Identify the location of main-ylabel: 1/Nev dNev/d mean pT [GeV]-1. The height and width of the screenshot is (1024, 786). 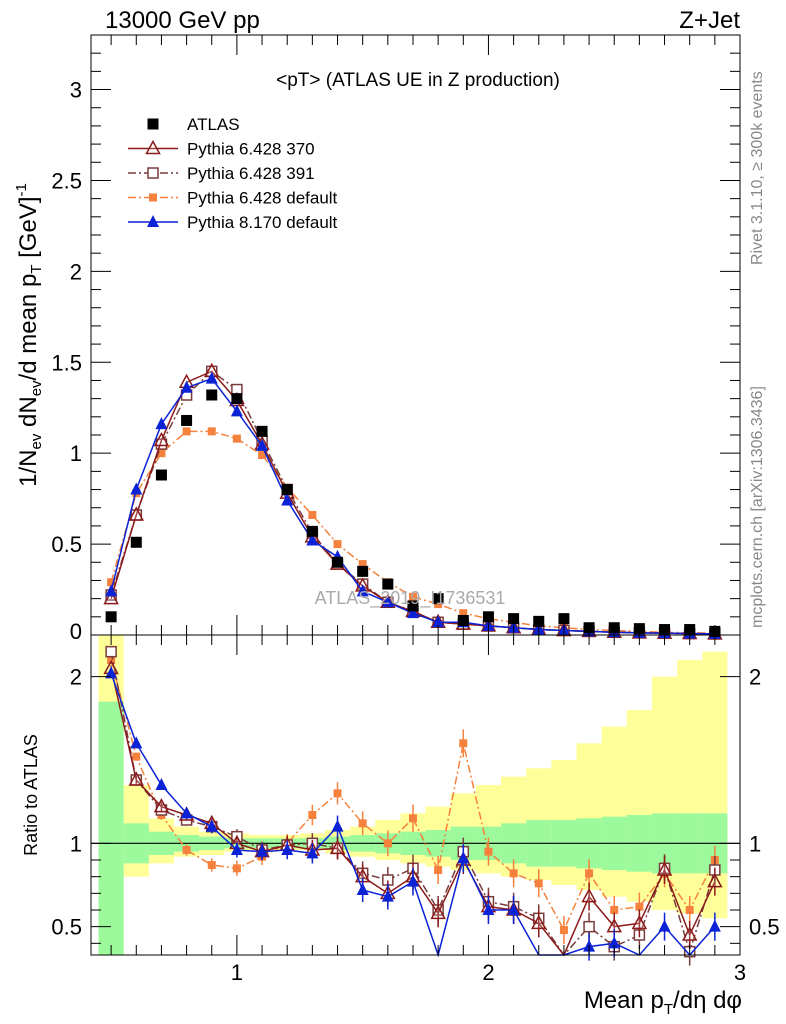
(29, 335).